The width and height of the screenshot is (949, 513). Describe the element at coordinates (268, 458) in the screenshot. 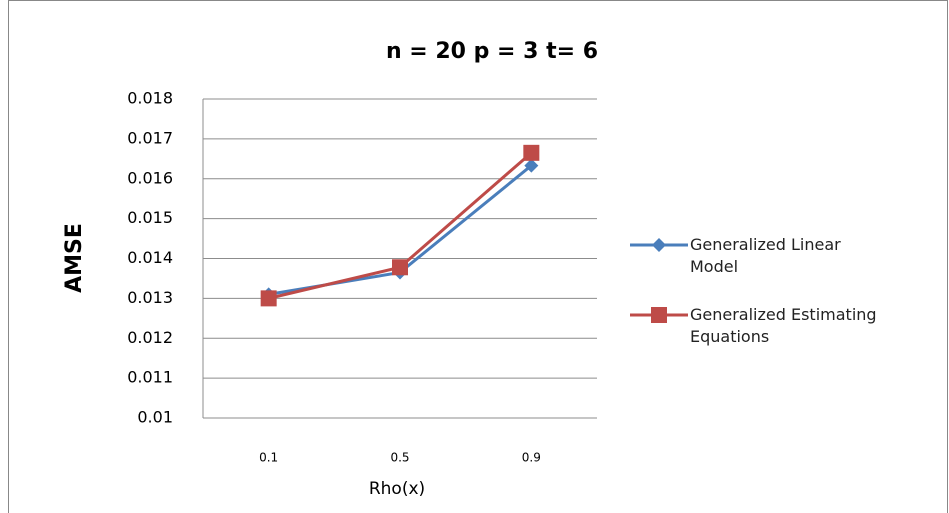

I see `x-tick-label: 0.1` at that location.